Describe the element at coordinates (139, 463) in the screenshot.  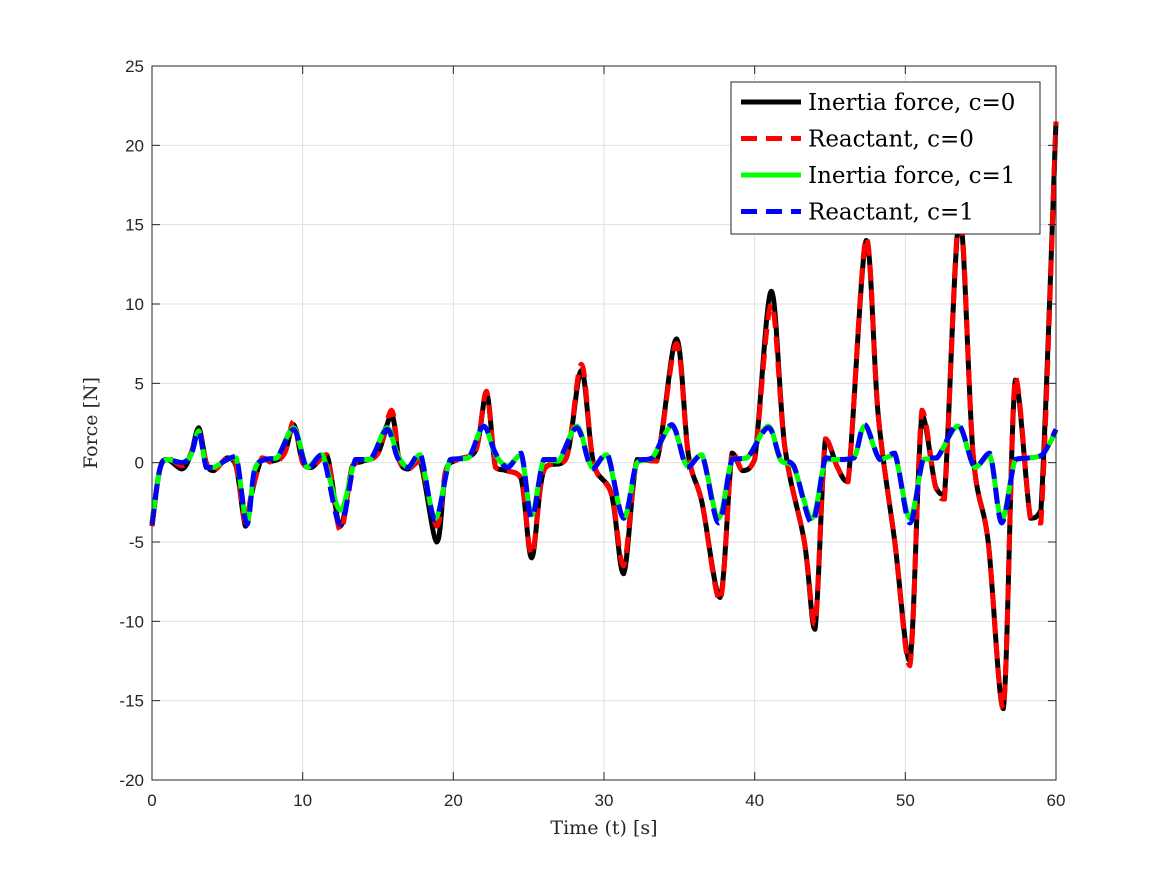
I see `y-tick-label: 0` at that location.